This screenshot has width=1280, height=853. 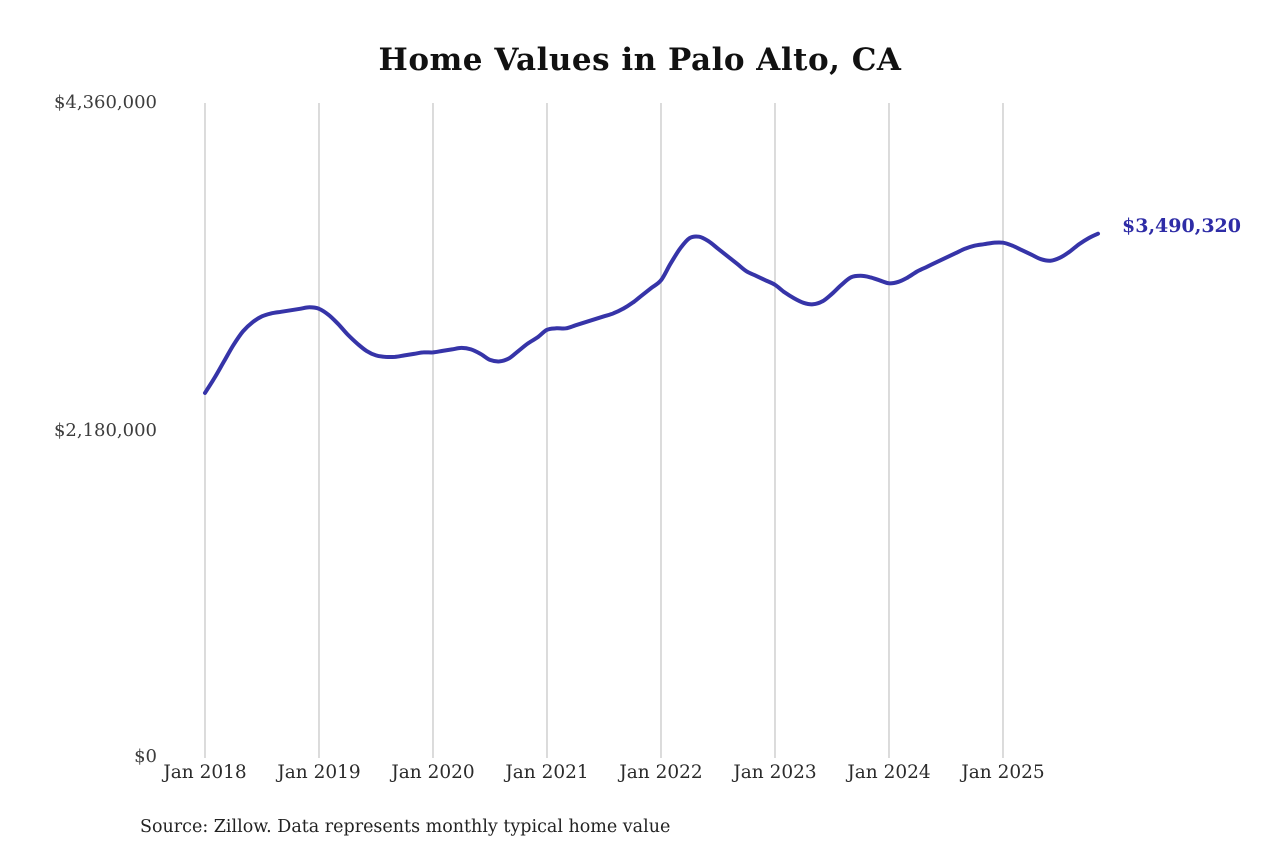 I want to click on x-tick-jan-2024: Jan 2024, so click(x=889, y=772).